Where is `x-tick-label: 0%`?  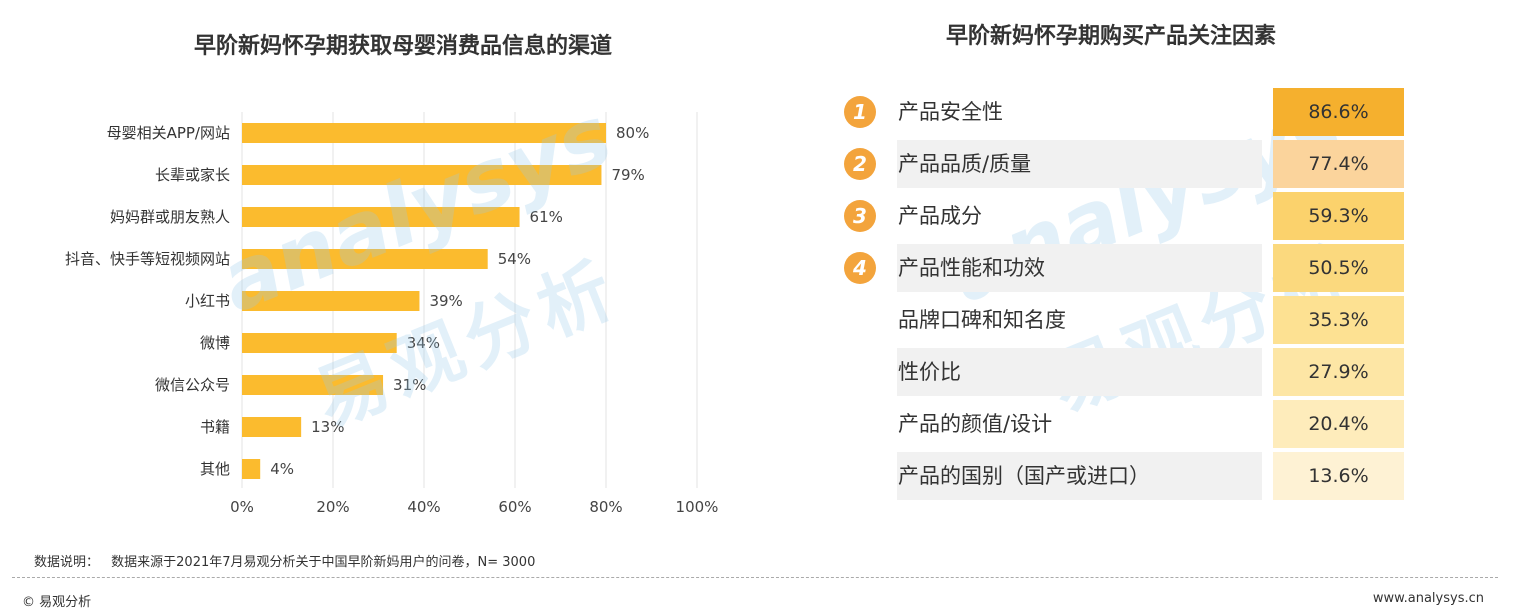
x-tick-label: 0% is located at coordinates (242, 507).